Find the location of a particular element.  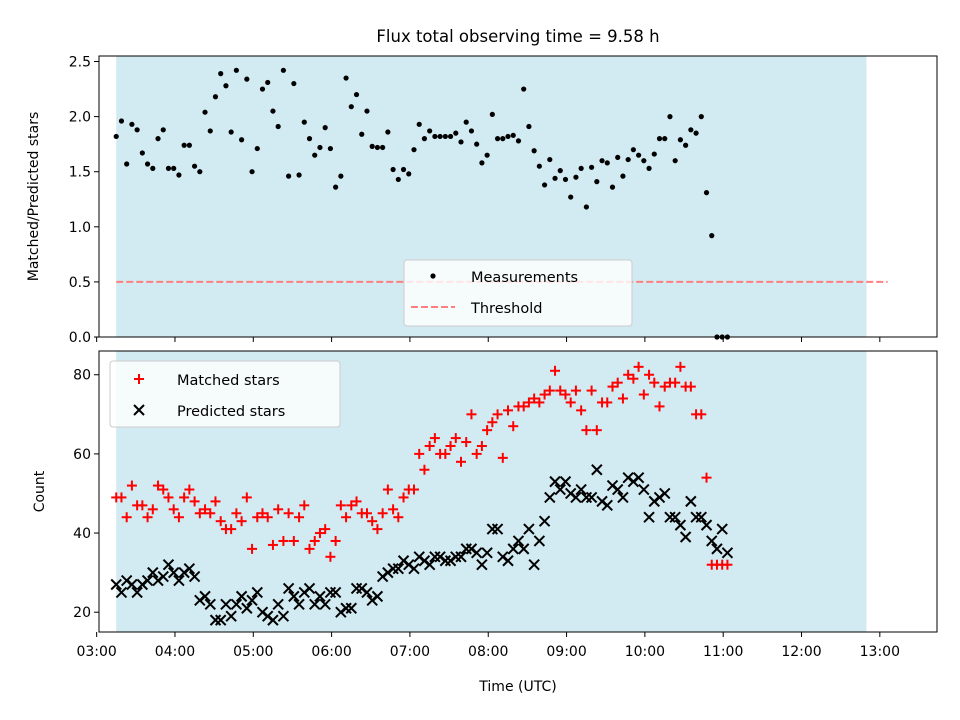

legend-matched-label: Matched stars is located at coordinates (228, 381).